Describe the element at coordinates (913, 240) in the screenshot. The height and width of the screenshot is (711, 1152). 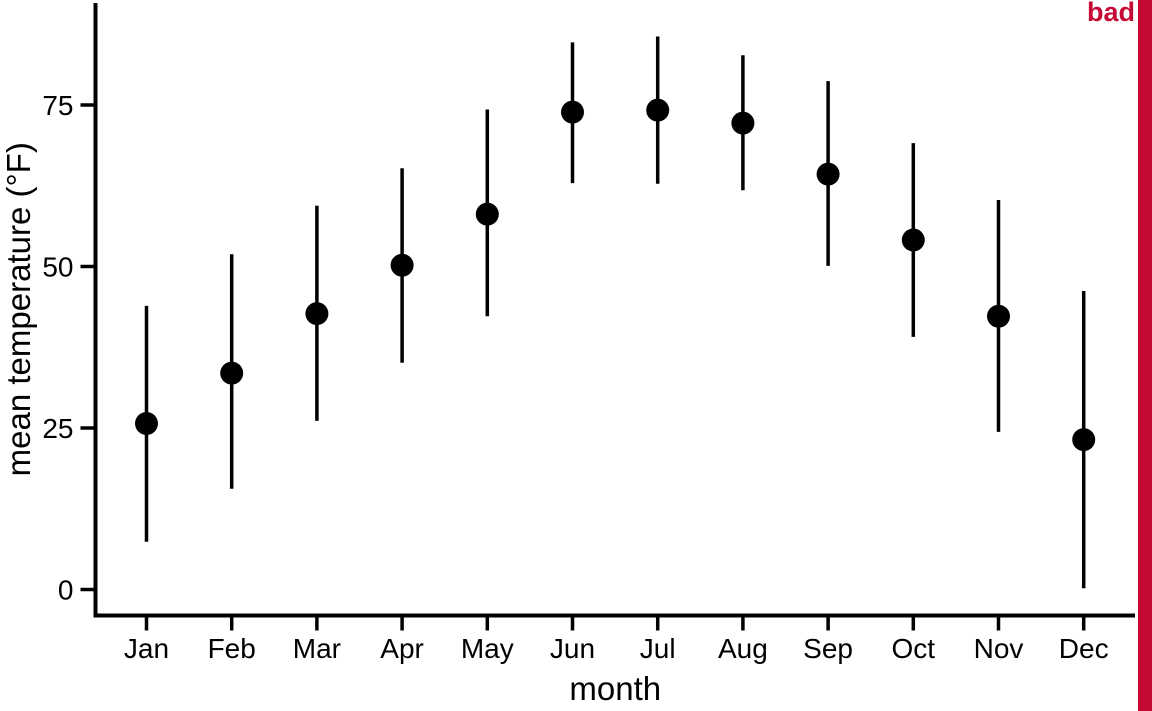
I see `data-point-oct` at that location.